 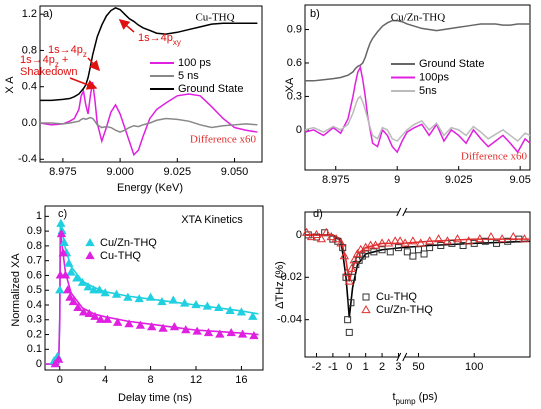 What do you see at coordinates (318, 214) in the screenshot?
I see `panel-label: d)` at bounding box center [318, 214].